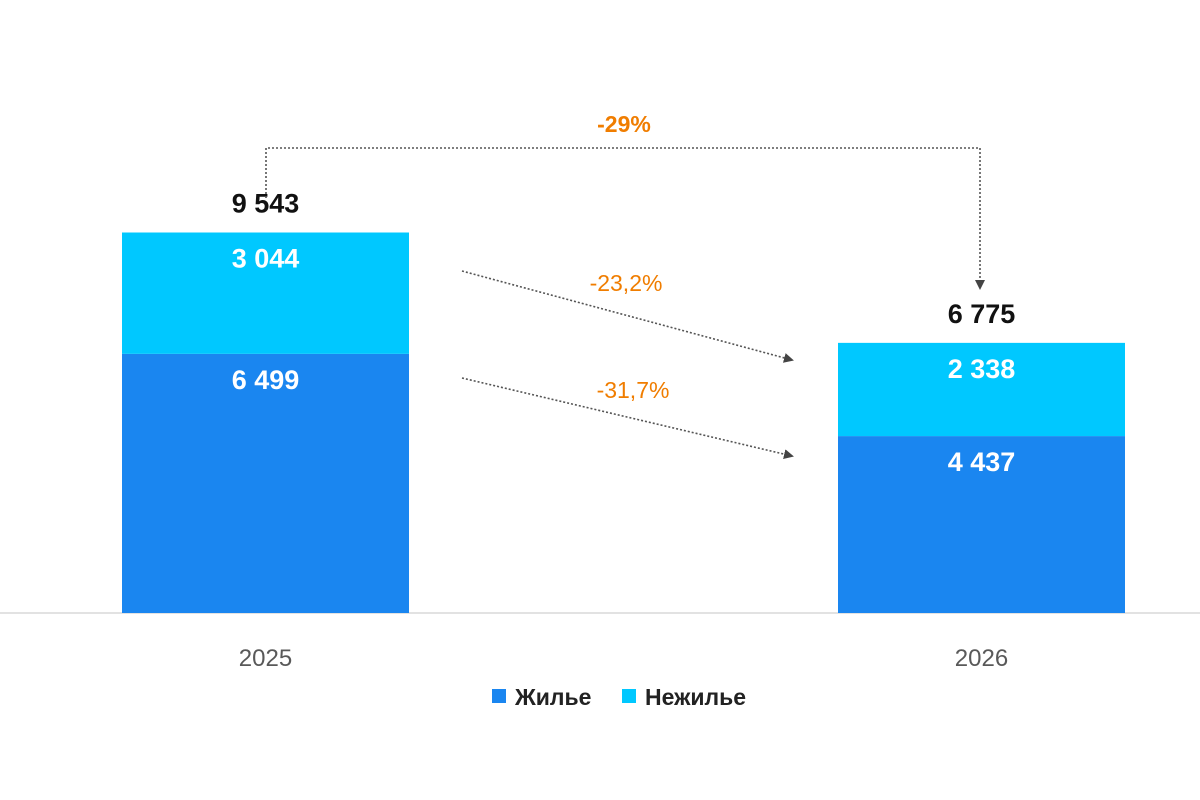 This screenshot has width=1200, height=800. I want to click on legend-label-nonresidential: Нежилье, so click(695, 697).